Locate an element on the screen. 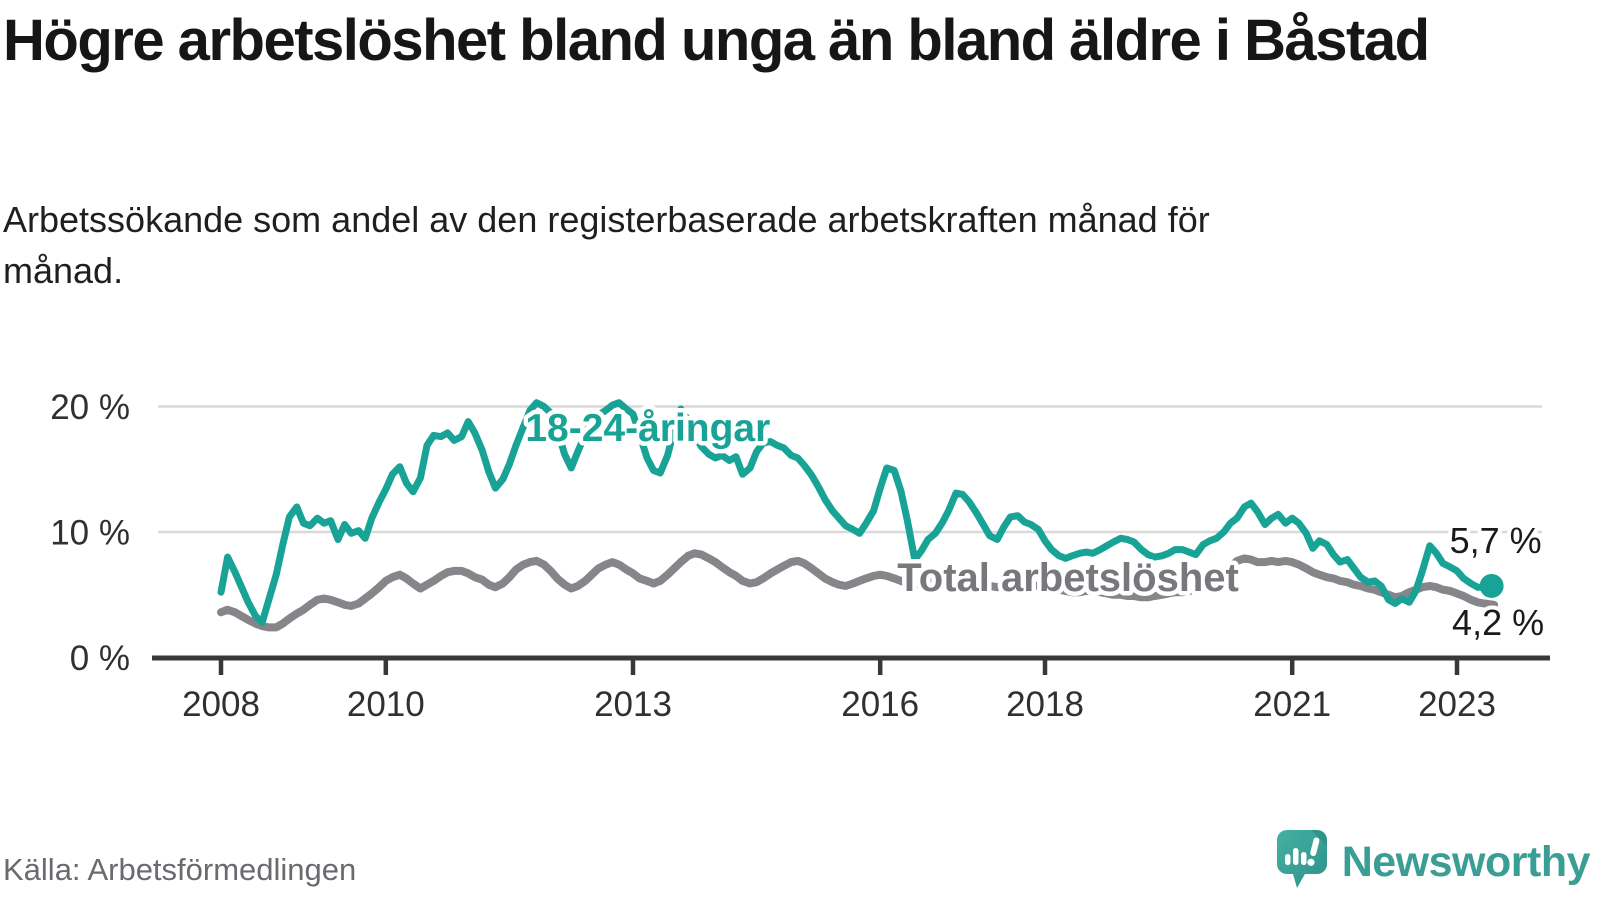  axes: 2008 2010 2013 2016 2018 2021 2023 is located at coordinates (851, 689).